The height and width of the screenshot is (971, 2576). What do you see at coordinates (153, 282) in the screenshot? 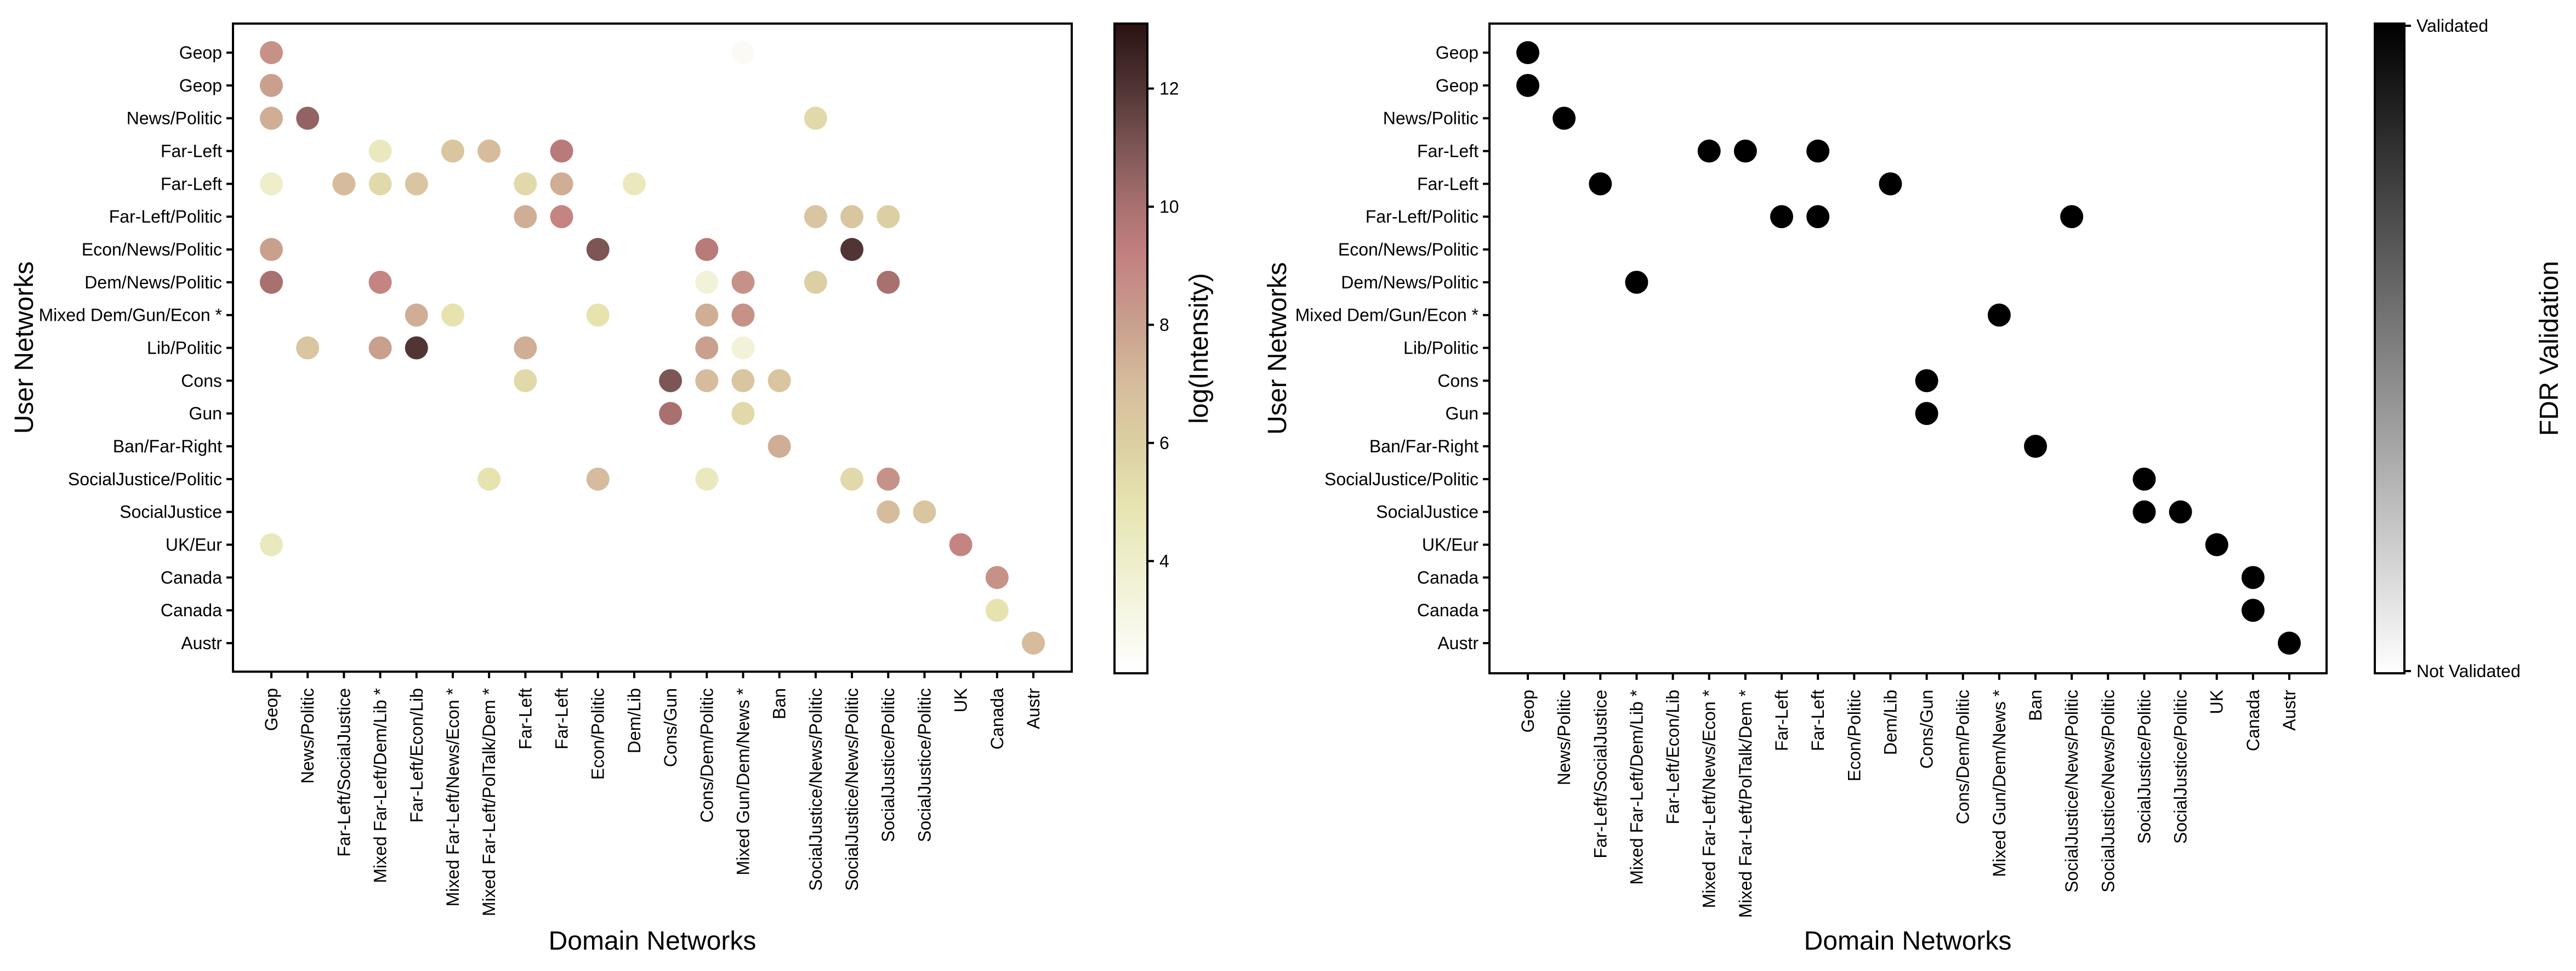
I see `y-tick-label: Dem/News/Politic` at bounding box center [153, 282].